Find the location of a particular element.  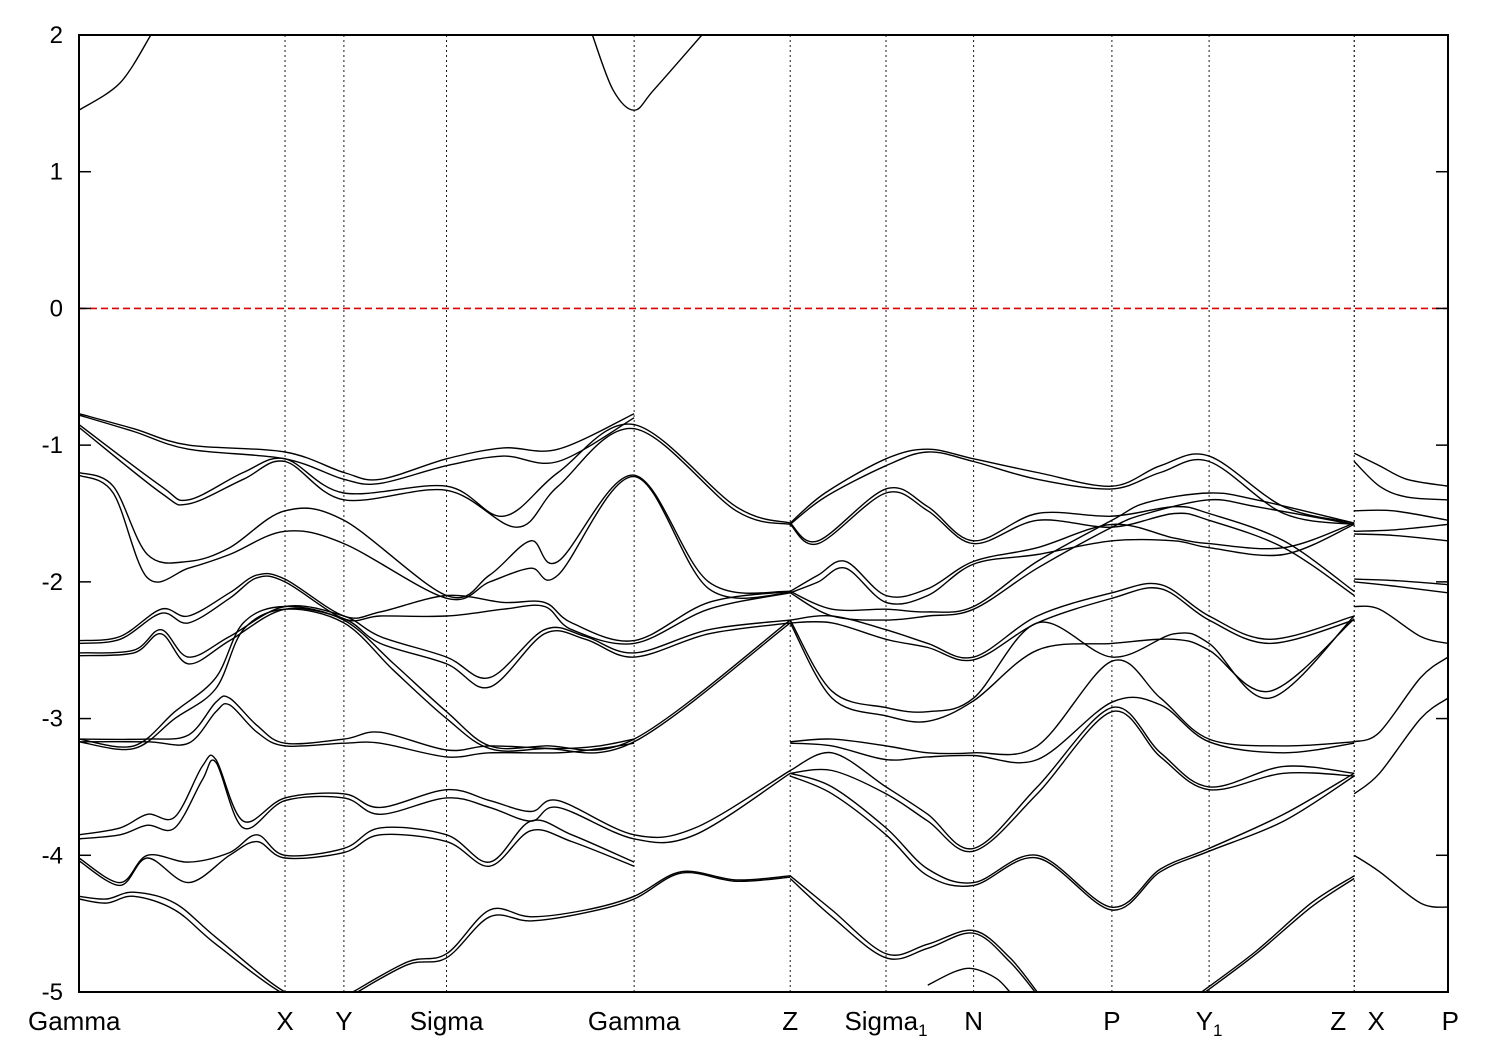

y-tick-label: 0 is located at coordinates (56, 308).